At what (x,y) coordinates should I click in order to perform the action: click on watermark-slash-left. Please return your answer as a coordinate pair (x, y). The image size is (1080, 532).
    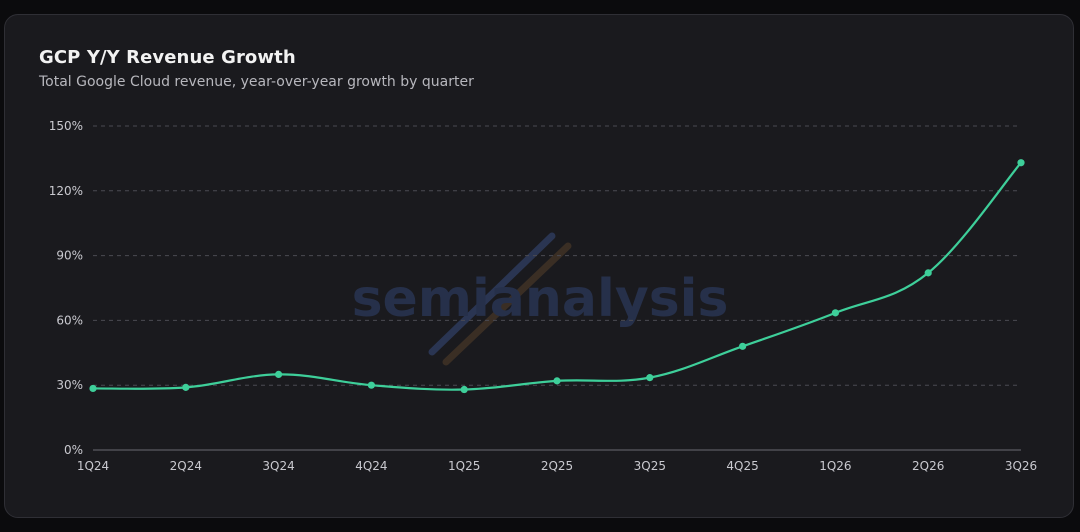
    Looking at the image, I should click on (492, 294).